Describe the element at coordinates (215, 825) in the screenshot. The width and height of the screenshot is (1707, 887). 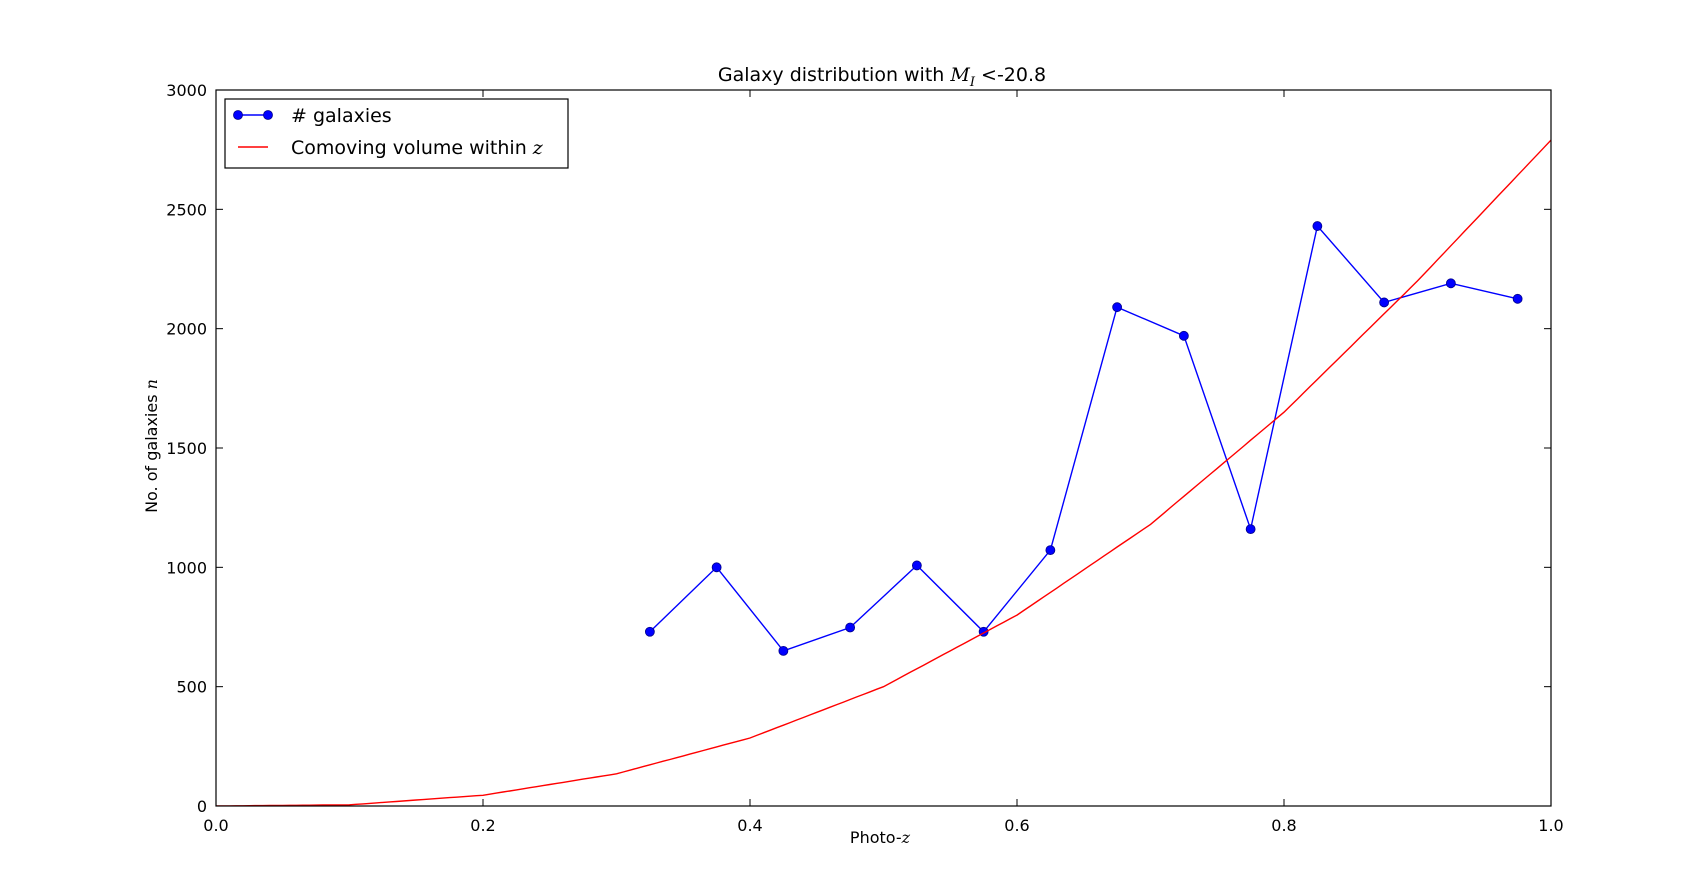
I see `x-tick-label: 0.0` at that location.